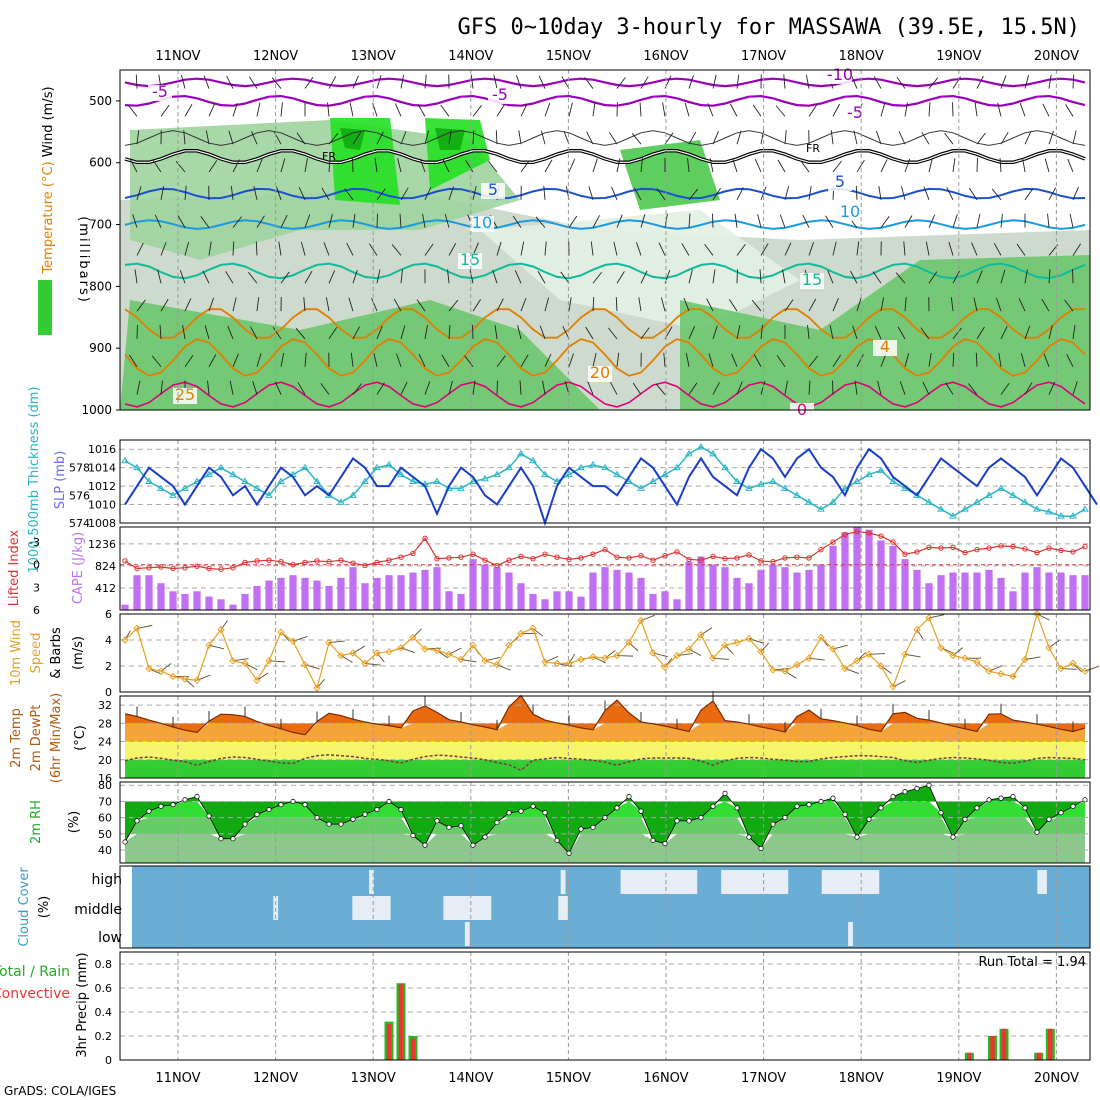  What do you see at coordinates (74, 822) in the screenshot?
I see `rh2m-unit-part: (%)` at bounding box center [74, 822].